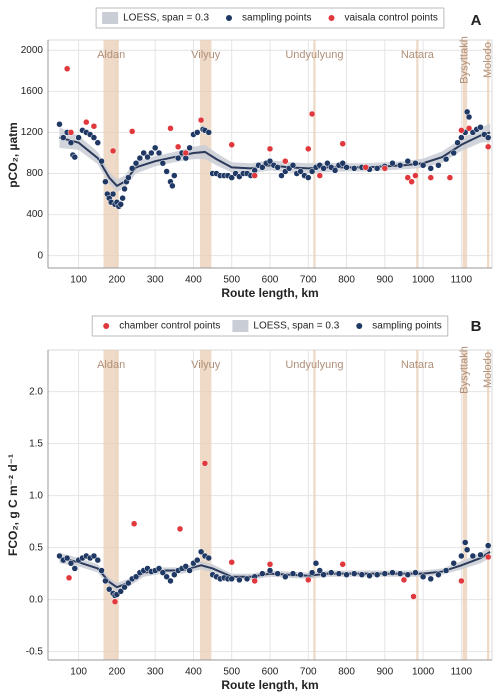  Describe the element at coordinates (193, 672) in the screenshot. I see `x-tick-label: 400` at that location.